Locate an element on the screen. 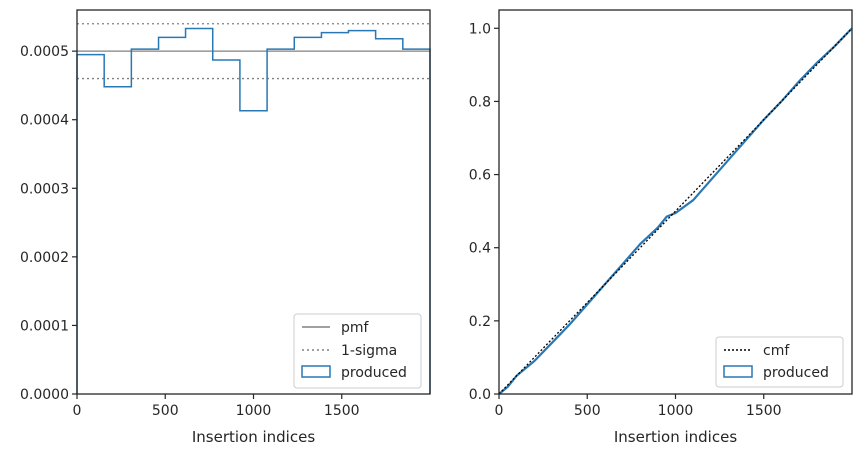 The image size is (861, 453). legend-sigma-label: 1-sigma is located at coordinates (369, 351).